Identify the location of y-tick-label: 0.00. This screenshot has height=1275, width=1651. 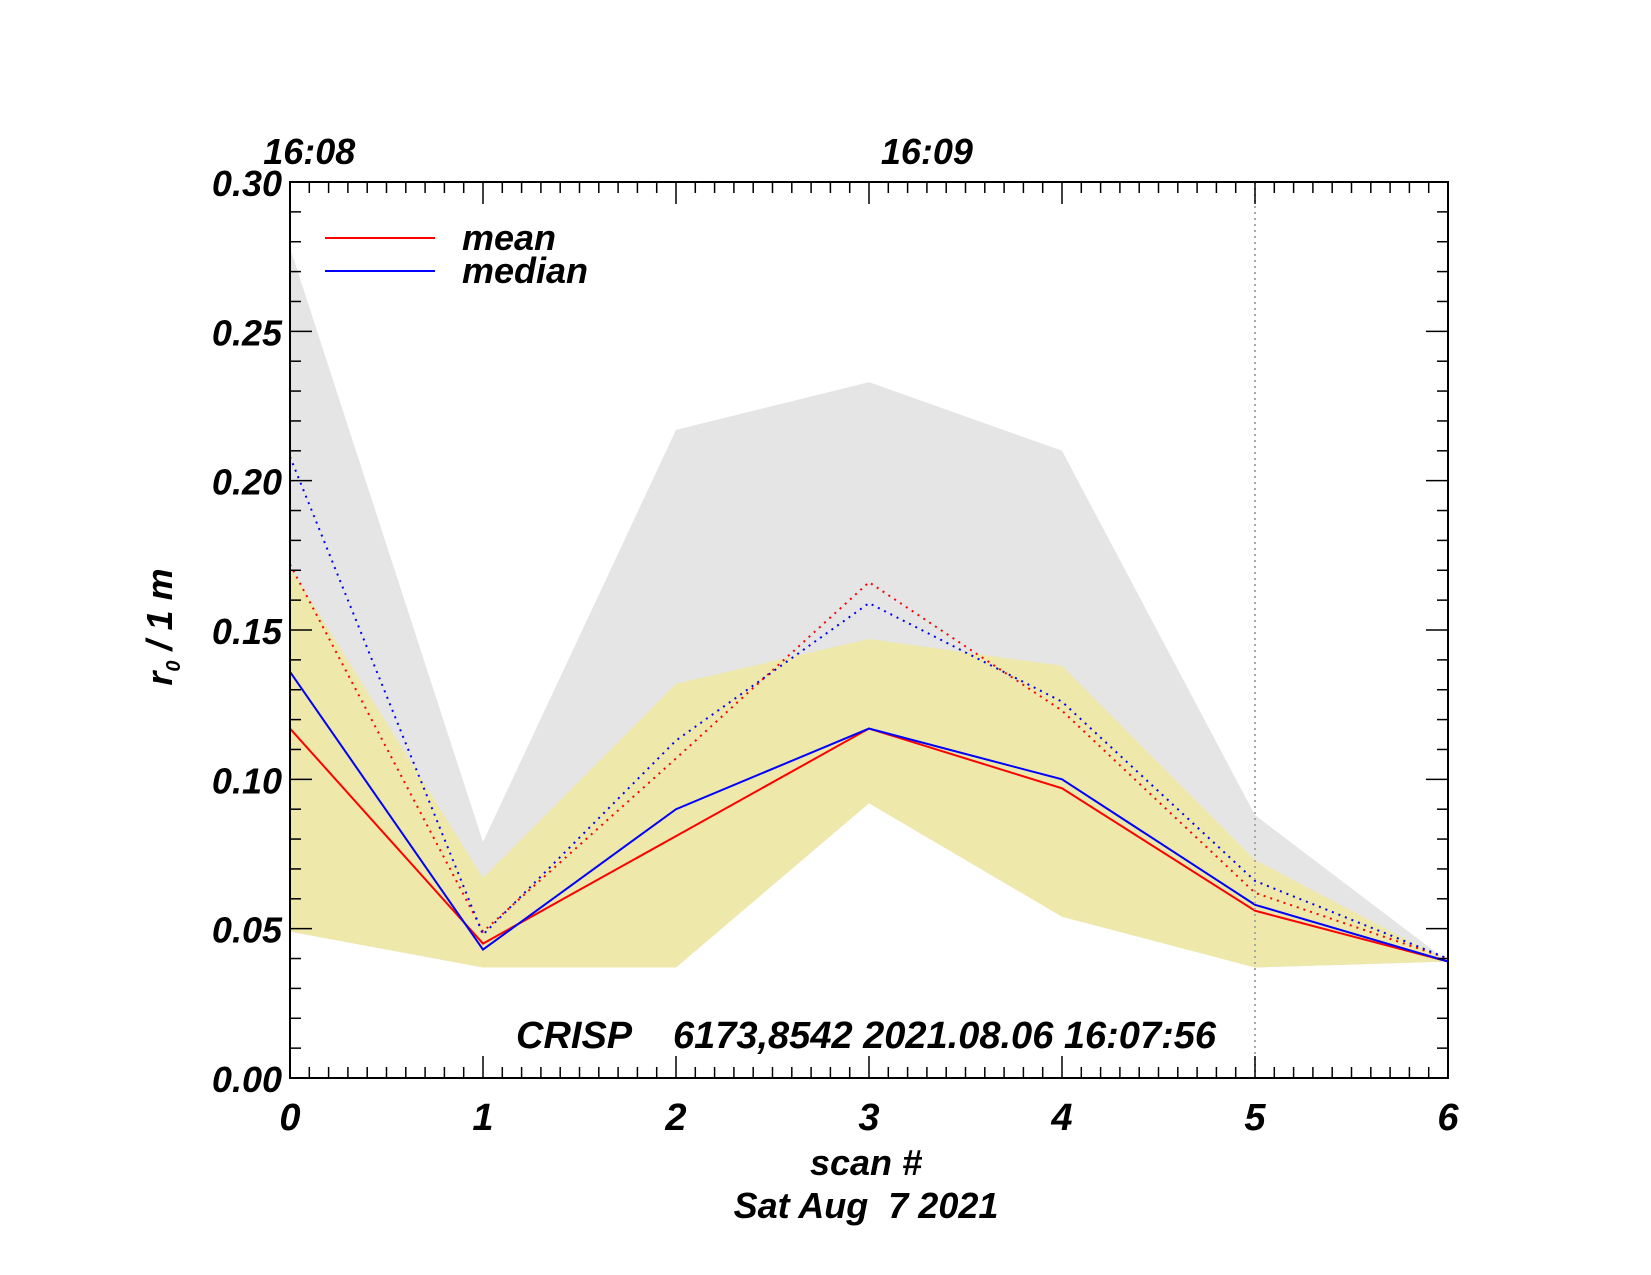
(247, 1079).